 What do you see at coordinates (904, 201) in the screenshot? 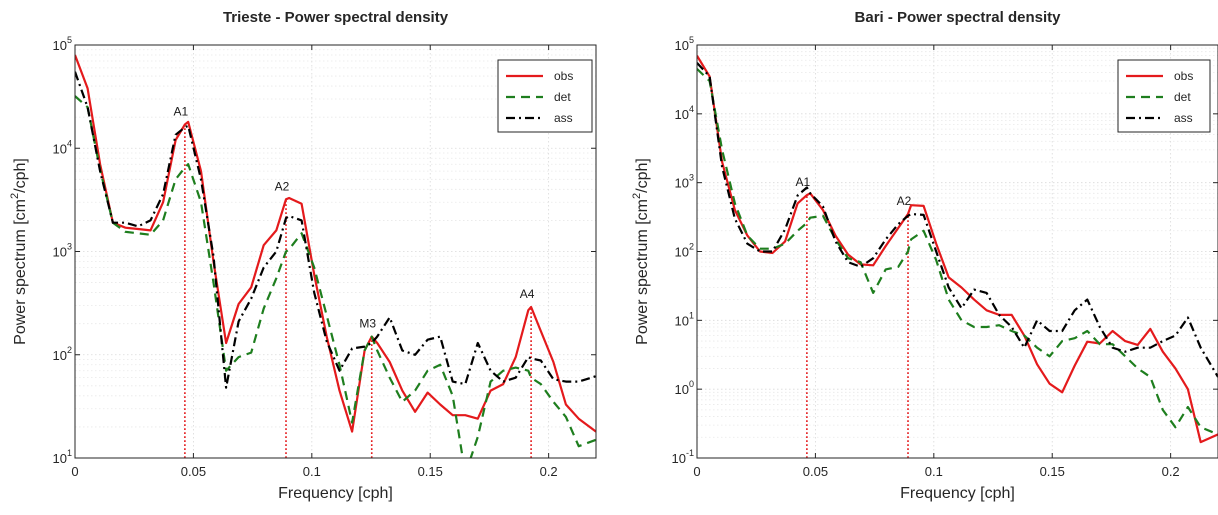
I see `bari-marker-label-a2: A2` at bounding box center [904, 201].